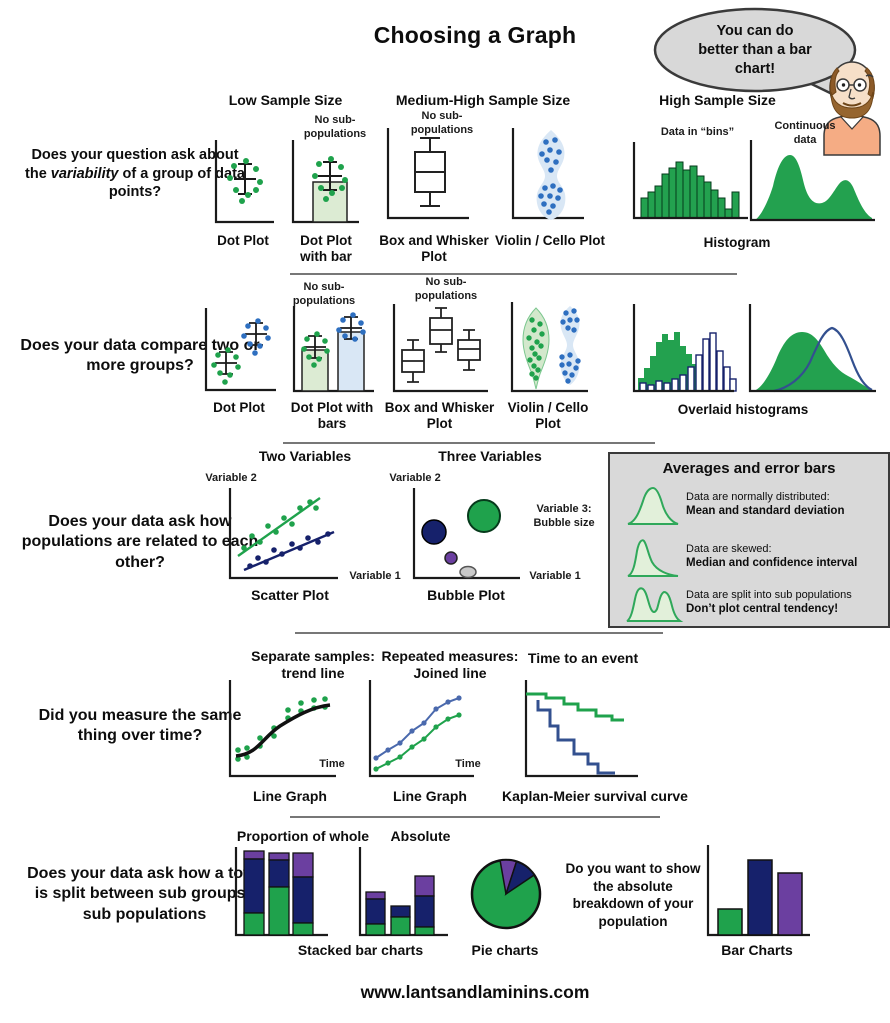 The width and height of the screenshot is (890, 1023). I want to click on row1-dot-plot-with-bar-chart, so click(325, 182).